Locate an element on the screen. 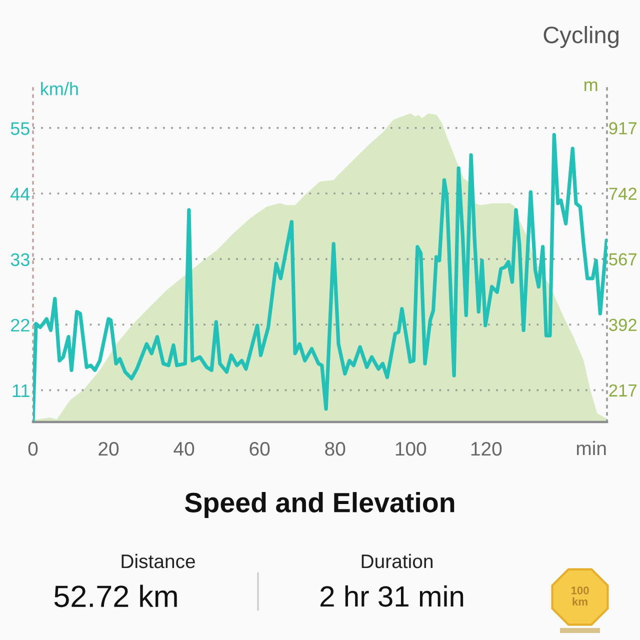 The image size is (640, 640). y2-axis-title: m is located at coordinates (591, 86).